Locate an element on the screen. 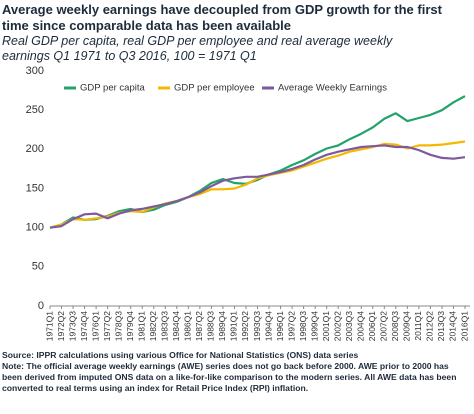 This screenshot has height=414, width=474. x-tick-label: 1999Q4 is located at coordinates (314, 326).